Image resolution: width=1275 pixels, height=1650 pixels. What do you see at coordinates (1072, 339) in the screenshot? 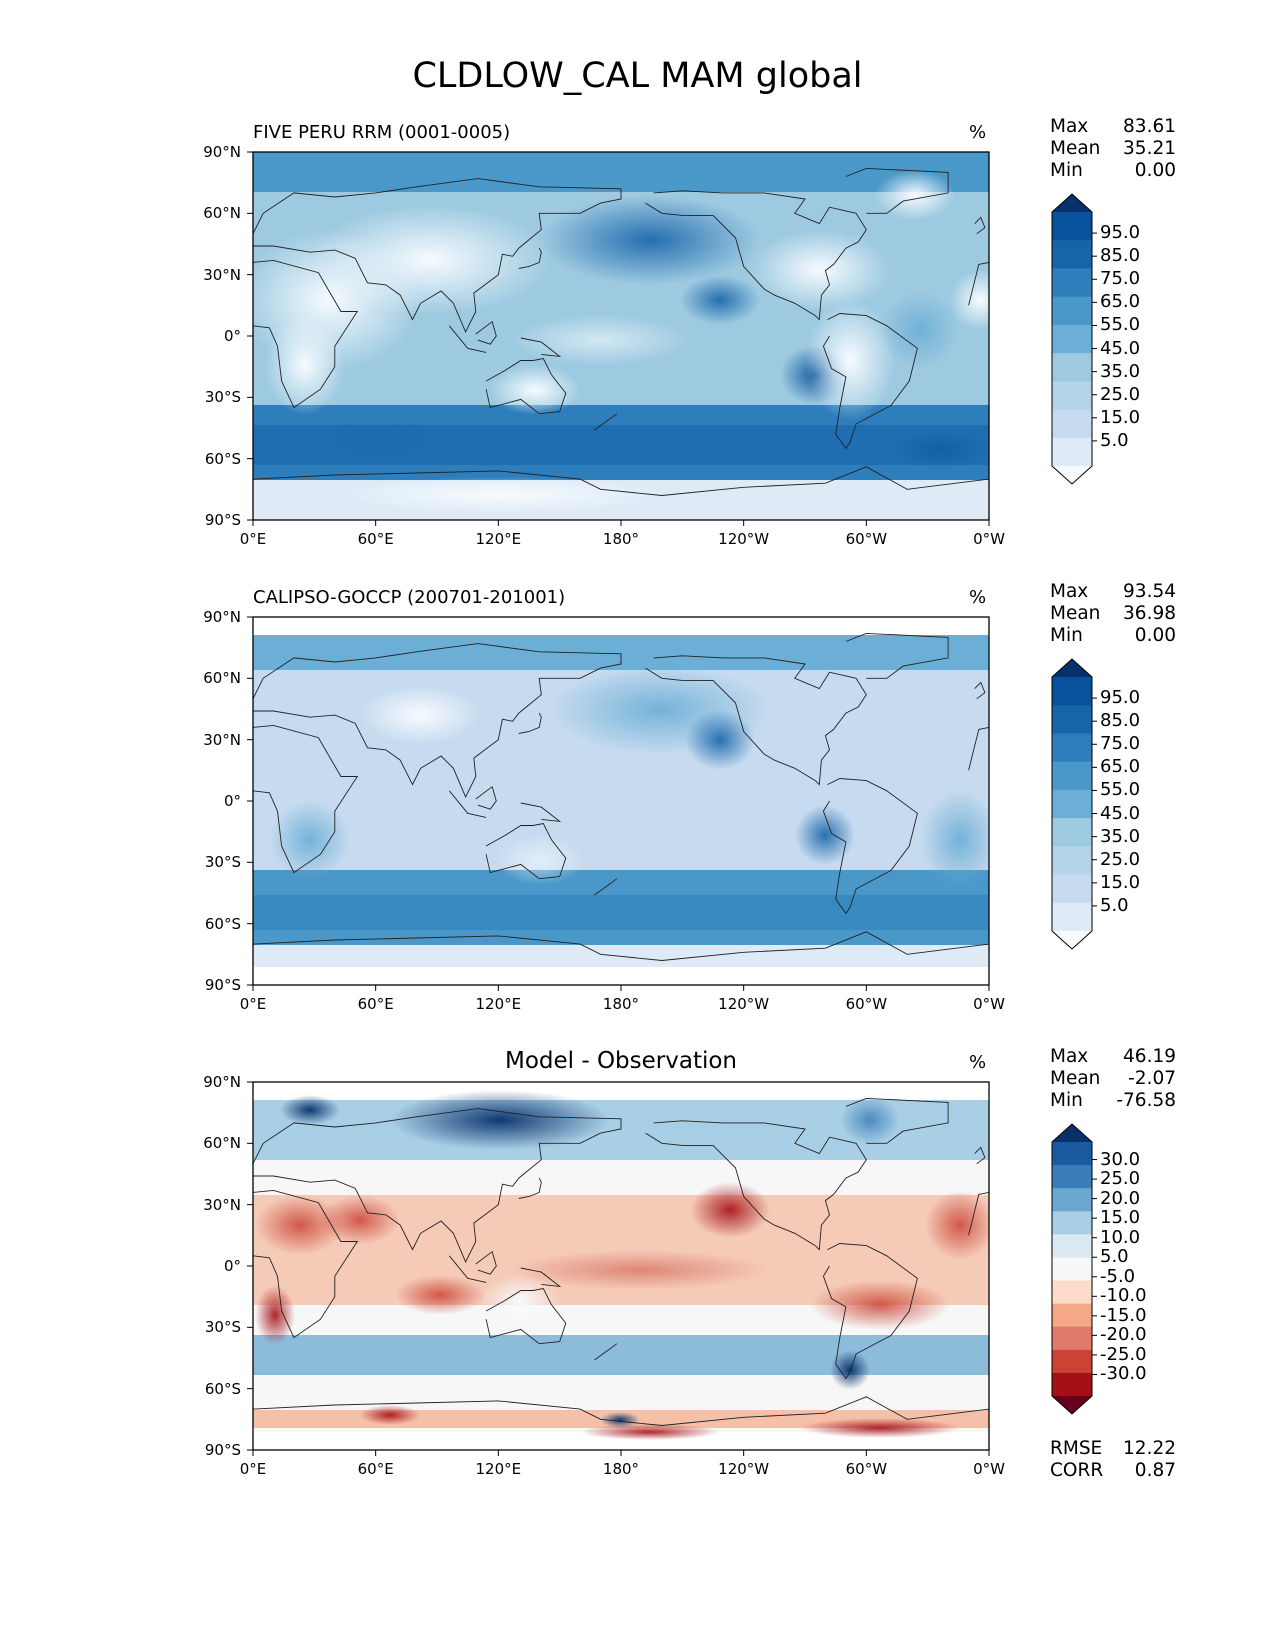
I see `colorbar-outline` at bounding box center [1072, 339].